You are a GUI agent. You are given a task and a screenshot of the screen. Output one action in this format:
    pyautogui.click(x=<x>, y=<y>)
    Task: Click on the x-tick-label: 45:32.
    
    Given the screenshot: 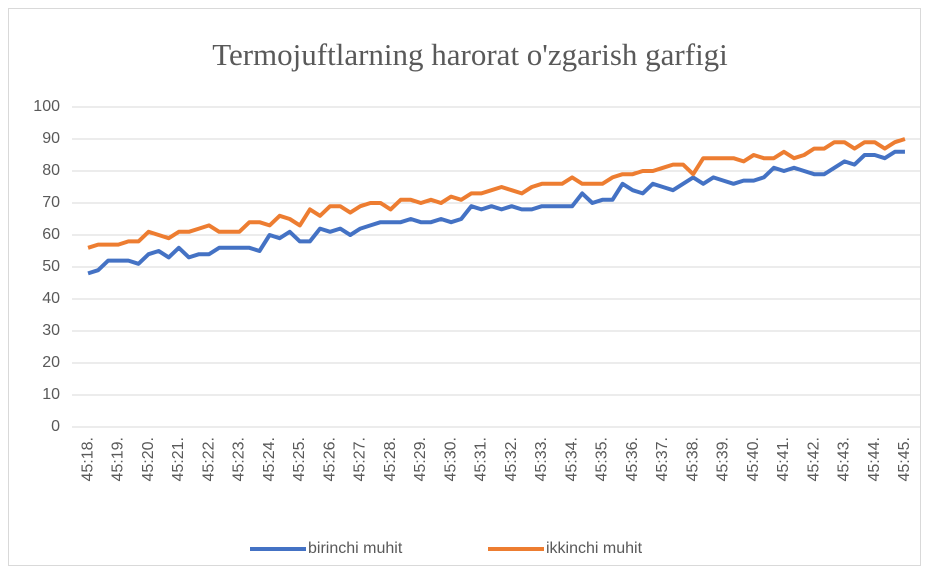 What is the action you would take?
    pyautogui.click(x=511, y=459)
    